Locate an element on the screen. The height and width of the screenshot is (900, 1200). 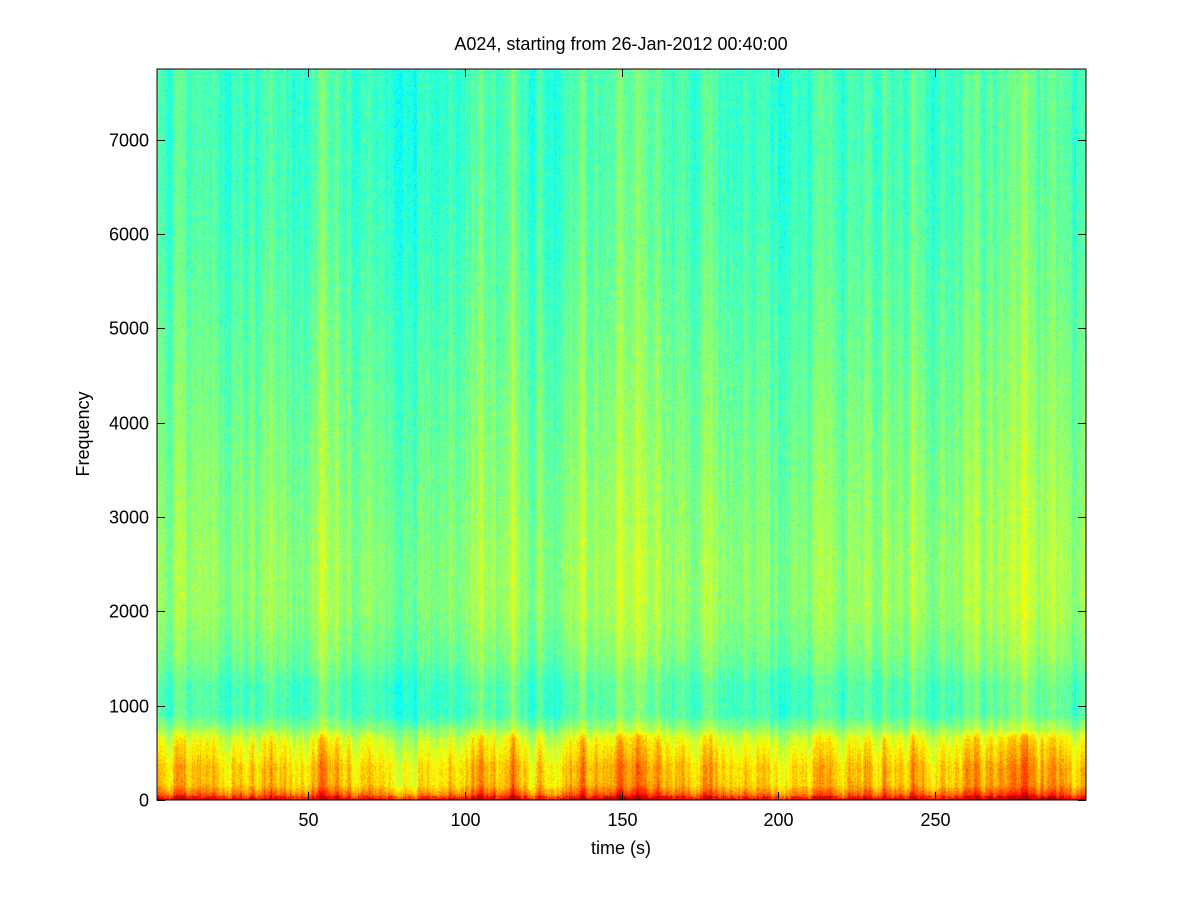
y-axis-tick-labels: 0 1000 2000 3000 4000 5000 6000 7000 is located at coordinates (129, 471).